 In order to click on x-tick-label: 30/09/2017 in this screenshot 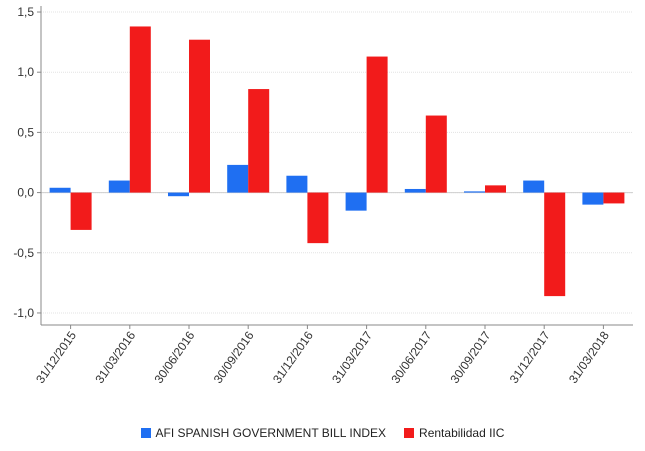, I will do `click(471, 356)`.